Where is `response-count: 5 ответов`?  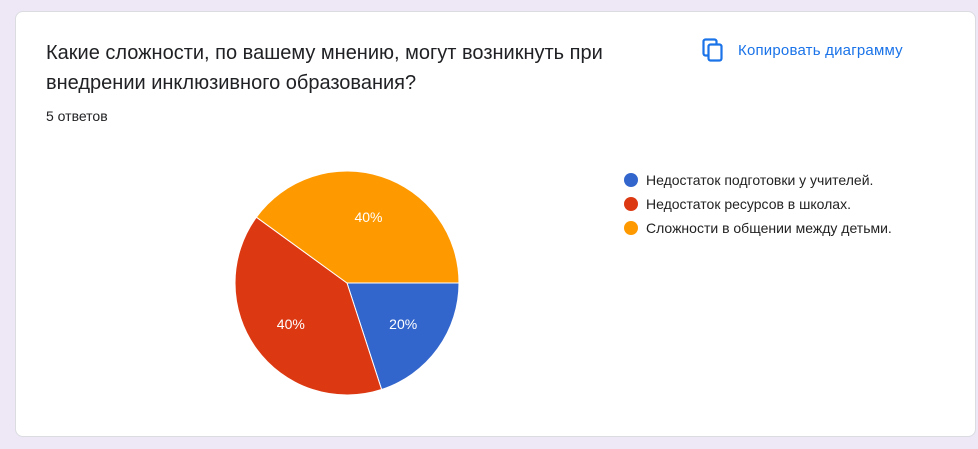 response-count: 5 ответов is located at coordinates (77, 116).